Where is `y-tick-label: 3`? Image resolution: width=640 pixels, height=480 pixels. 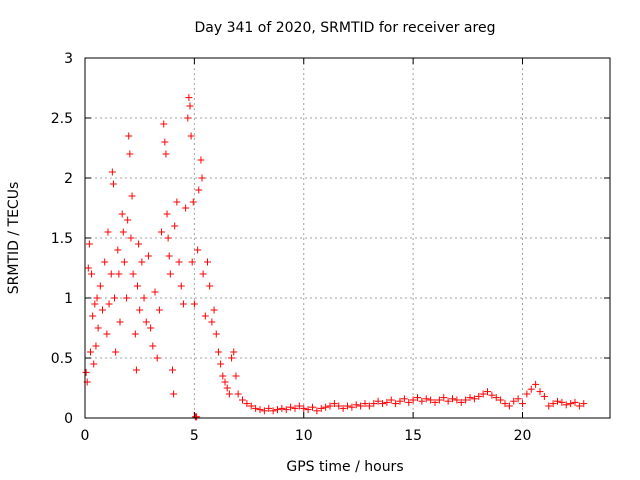
y-tick-label: 3 is located at coordinates (68, 59).